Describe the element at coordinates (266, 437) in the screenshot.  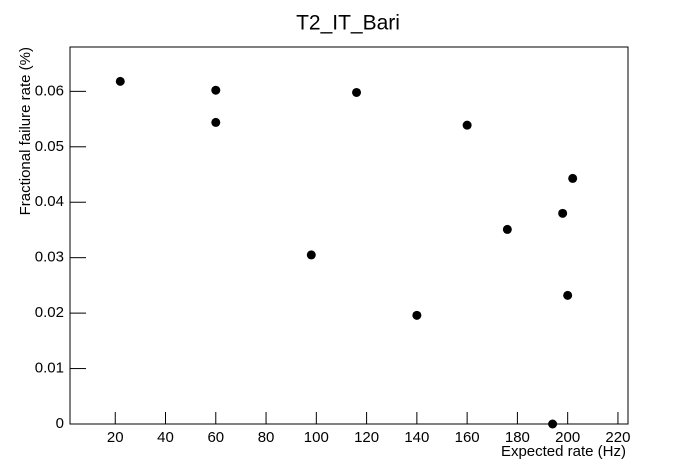
I see `x-tick-label: 80` at that location.